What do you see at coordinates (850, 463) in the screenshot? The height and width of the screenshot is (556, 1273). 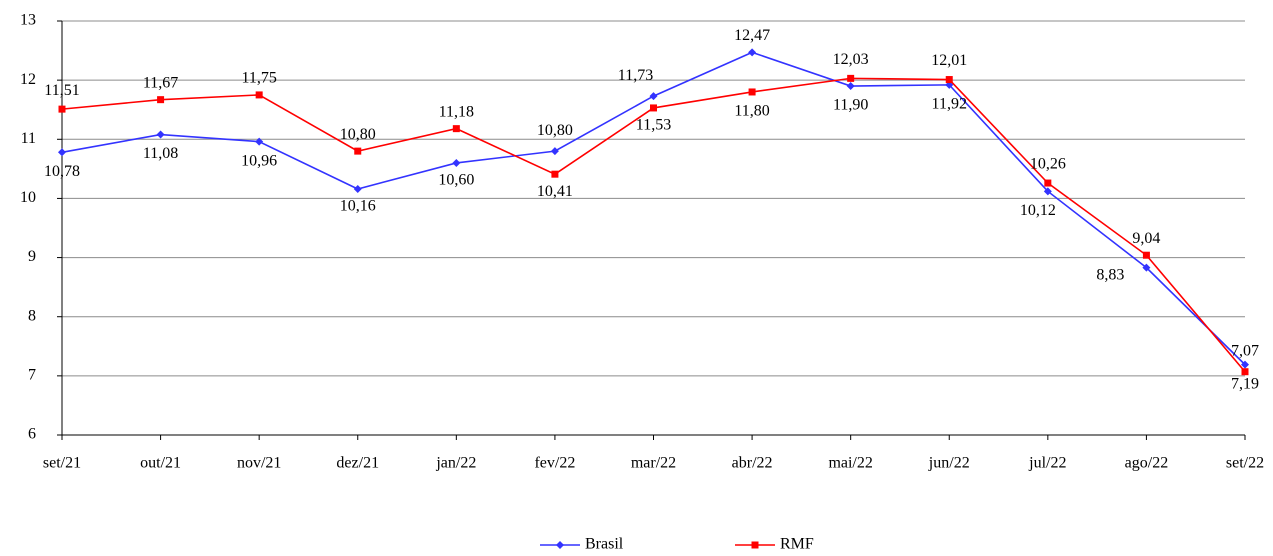 I see `x-tick-label: mai/22` at bounding box center [850, 463].